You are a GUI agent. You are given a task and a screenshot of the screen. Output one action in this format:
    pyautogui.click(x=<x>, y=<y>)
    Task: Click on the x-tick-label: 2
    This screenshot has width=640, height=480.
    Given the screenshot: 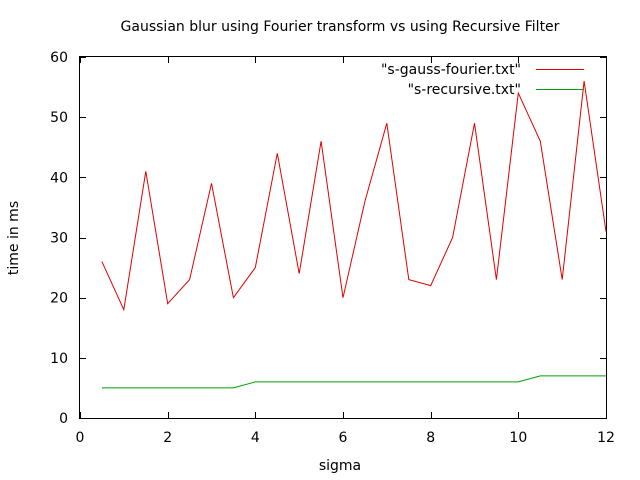 What is the action you would take?
    pyautogui.click(x=167, y=438)
    